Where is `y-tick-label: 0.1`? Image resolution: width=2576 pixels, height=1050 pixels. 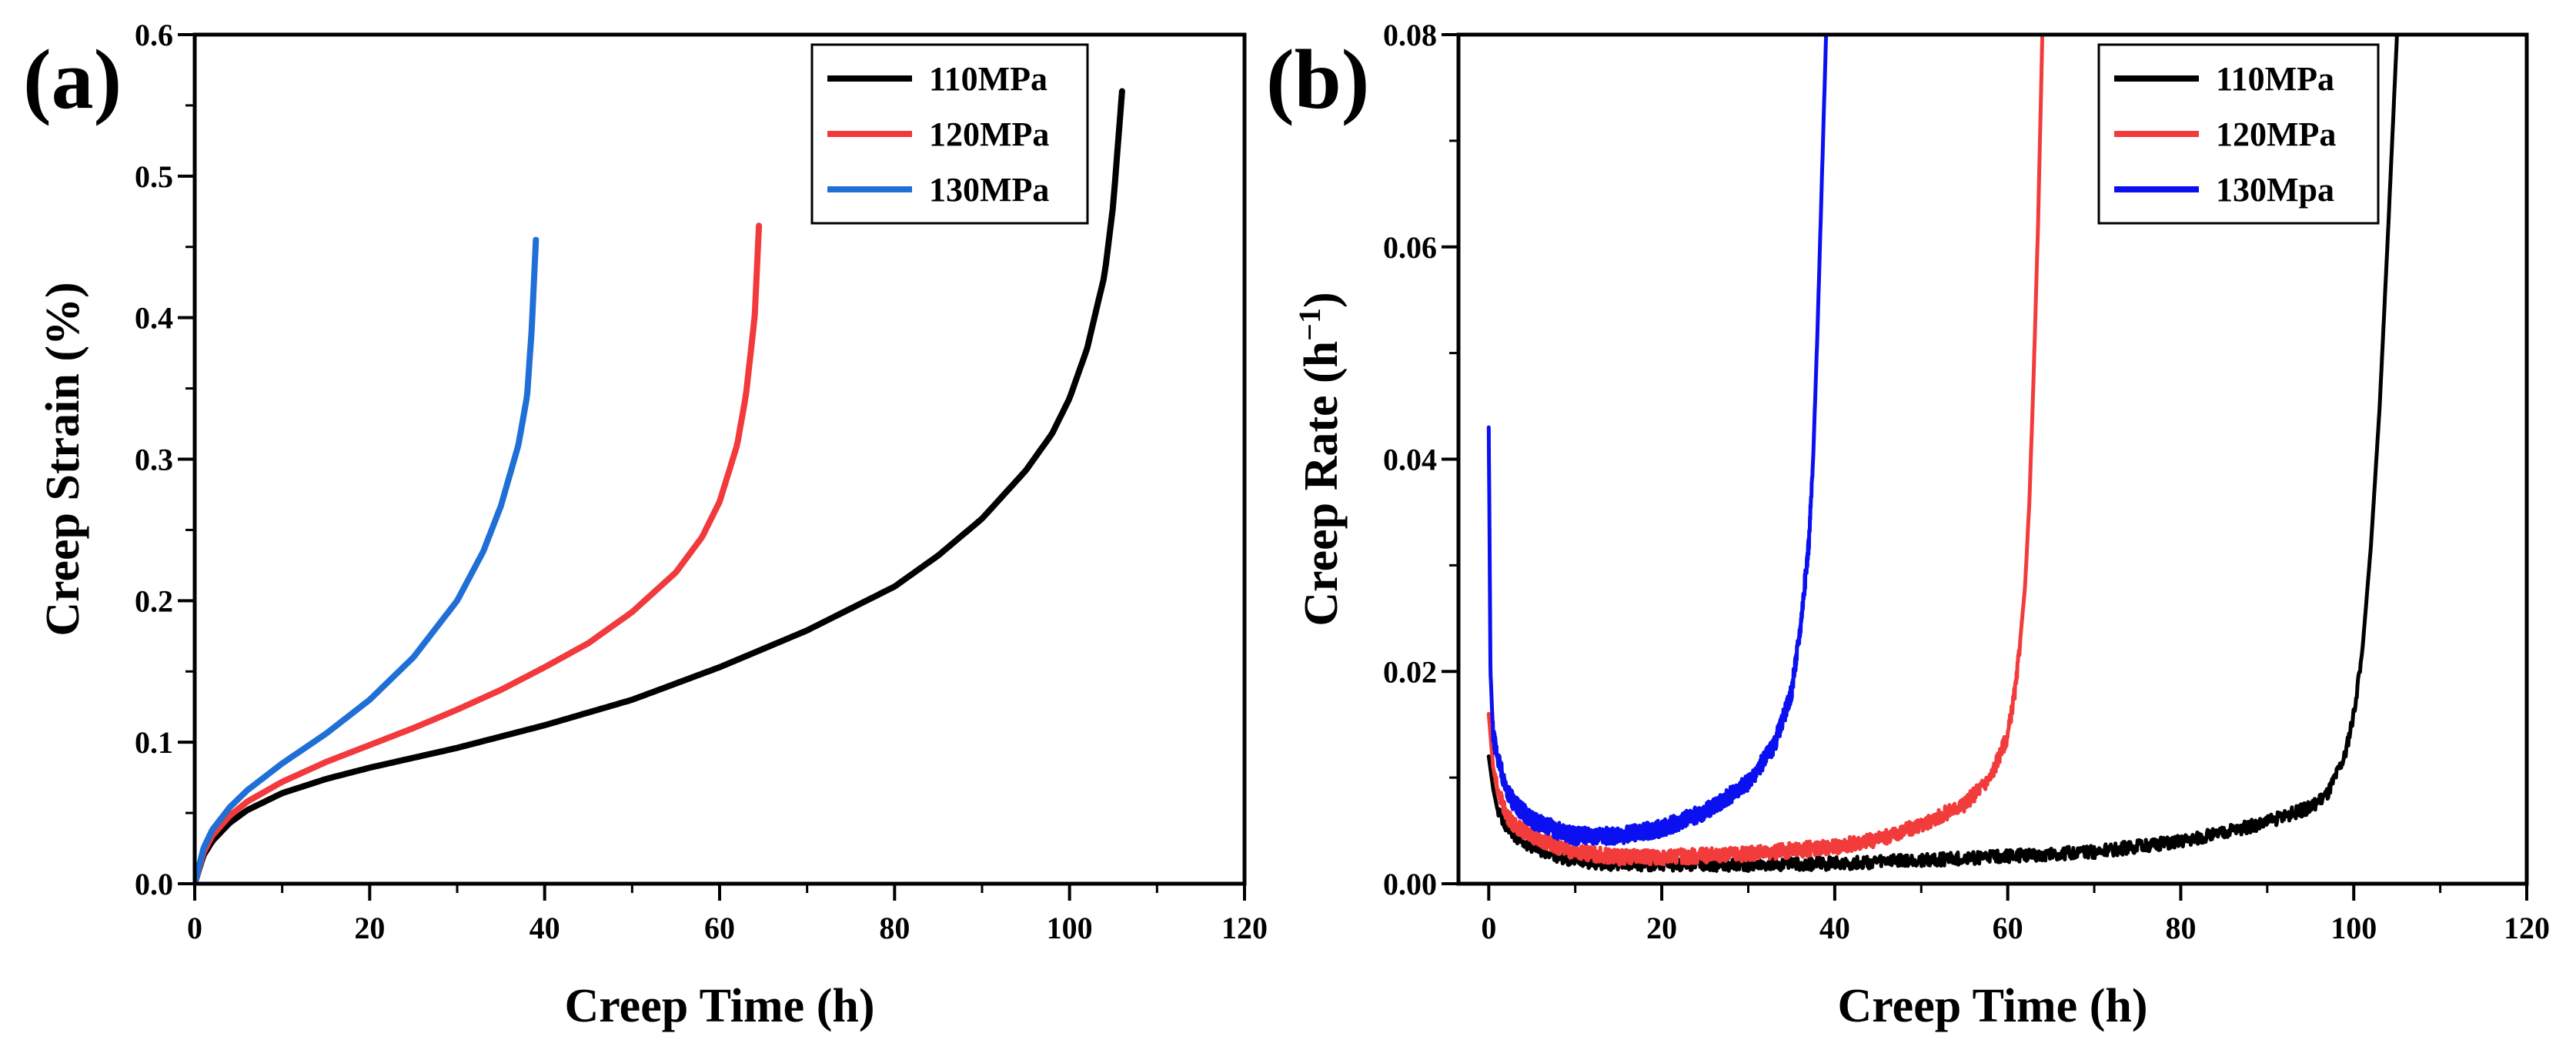
y-tick-label: 0.1 is located at coordinates (154, 742).